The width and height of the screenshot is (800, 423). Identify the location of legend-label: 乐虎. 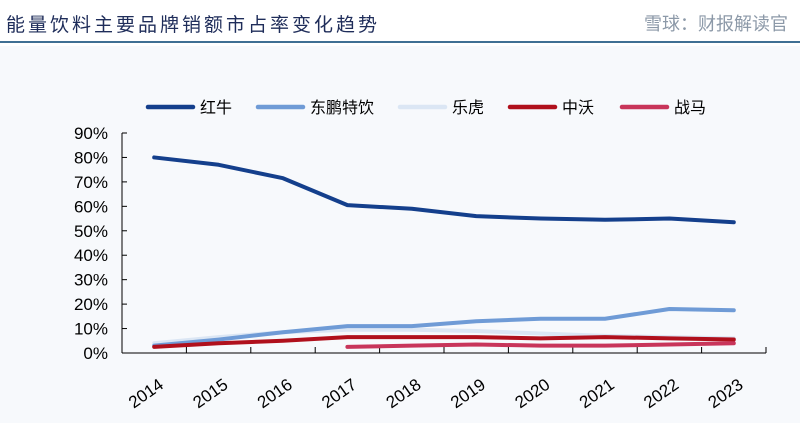
(468, 107).